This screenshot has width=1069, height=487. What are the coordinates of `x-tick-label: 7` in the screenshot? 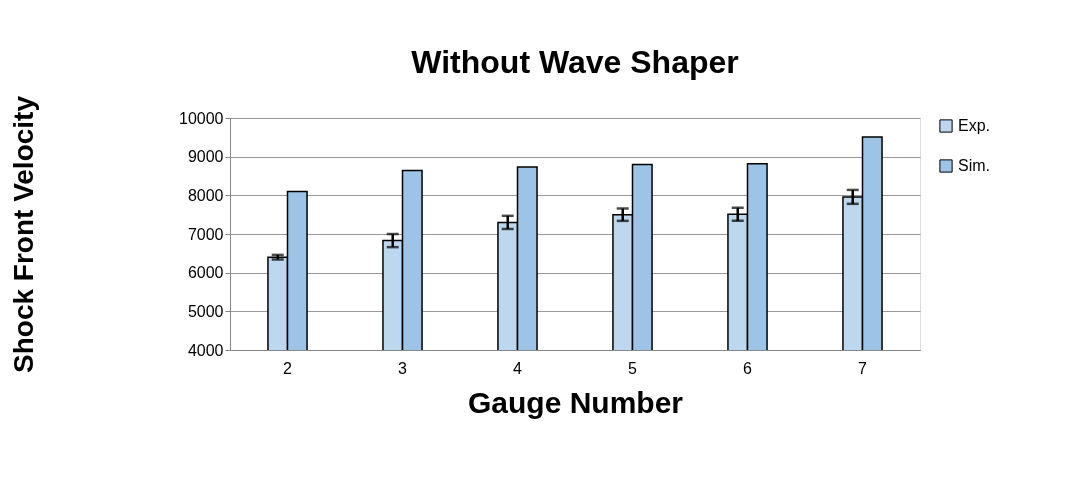 It's located at (863, 368).